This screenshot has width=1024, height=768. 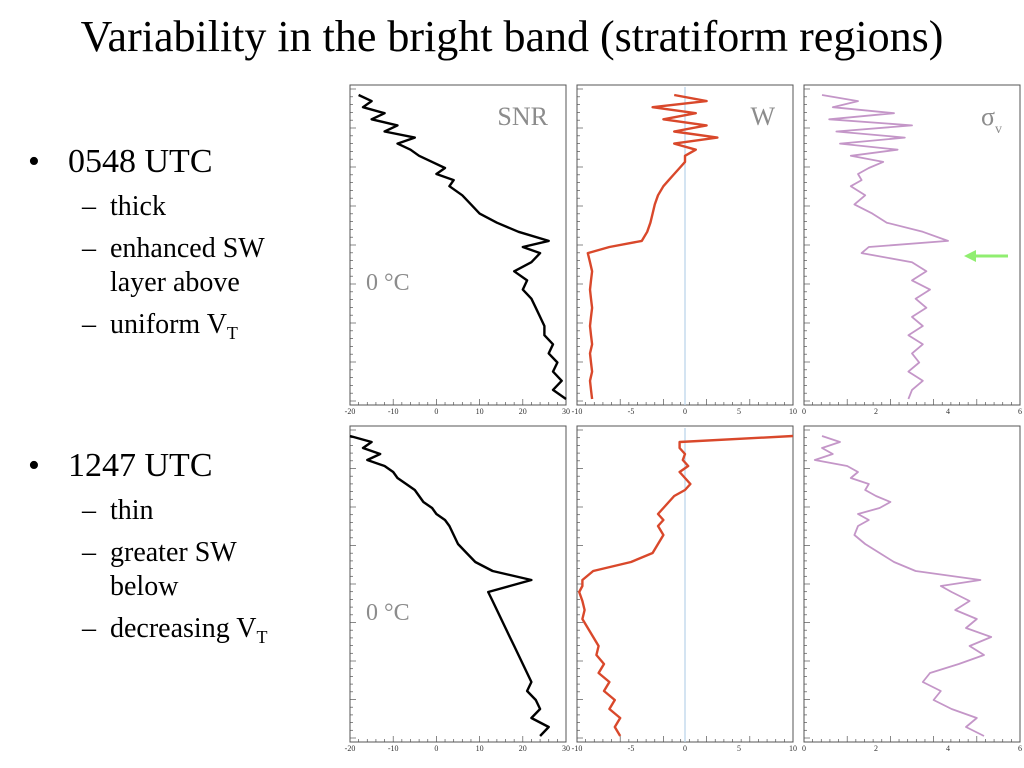 I want to click on panel-1247-sigma: 0 2 4 6, so click(x=912, y=589).